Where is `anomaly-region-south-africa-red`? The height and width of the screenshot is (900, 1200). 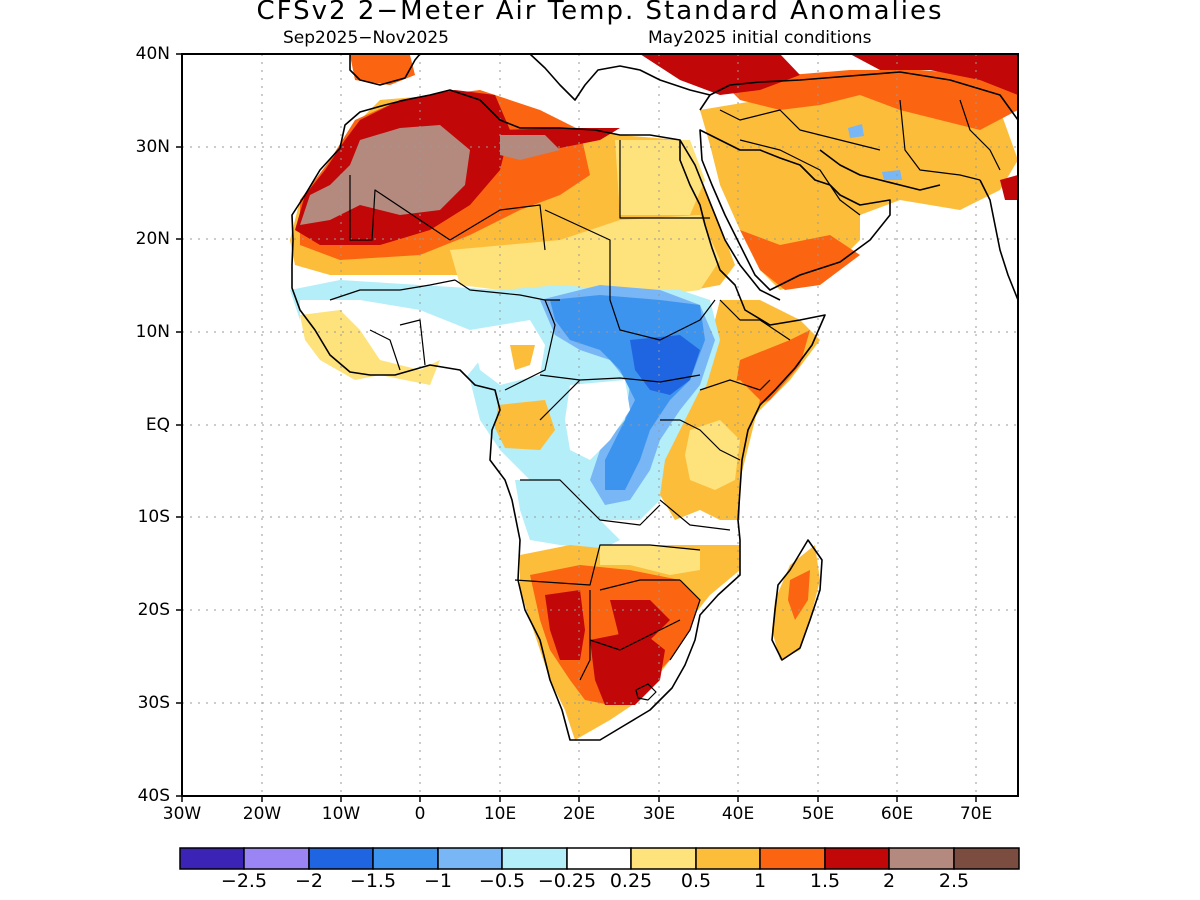
anomaly-region-south-africa-red is located at coordinates (627, 667).